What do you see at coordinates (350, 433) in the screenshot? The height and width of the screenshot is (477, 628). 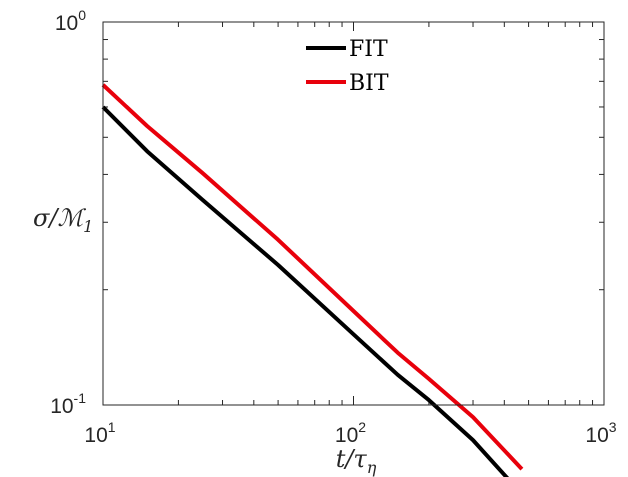 I see `x-tick-label: 10²` at bounding box center [350, 433].